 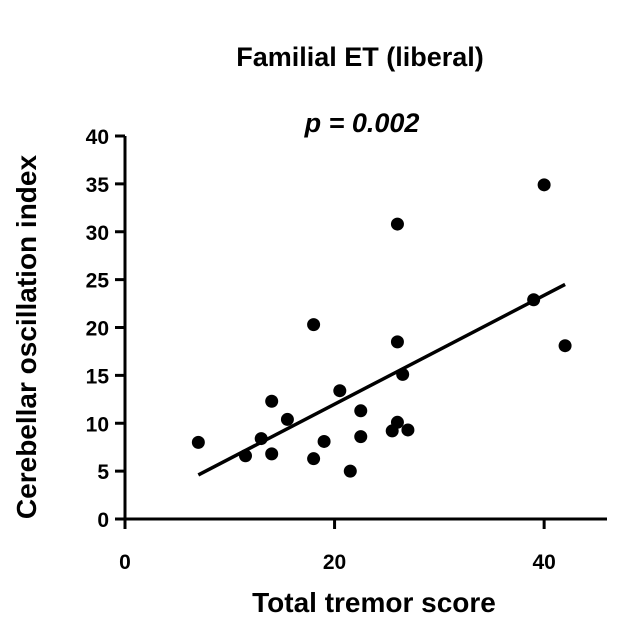 I want to click on x-tick-label: 0, so click(x=125, y=562).